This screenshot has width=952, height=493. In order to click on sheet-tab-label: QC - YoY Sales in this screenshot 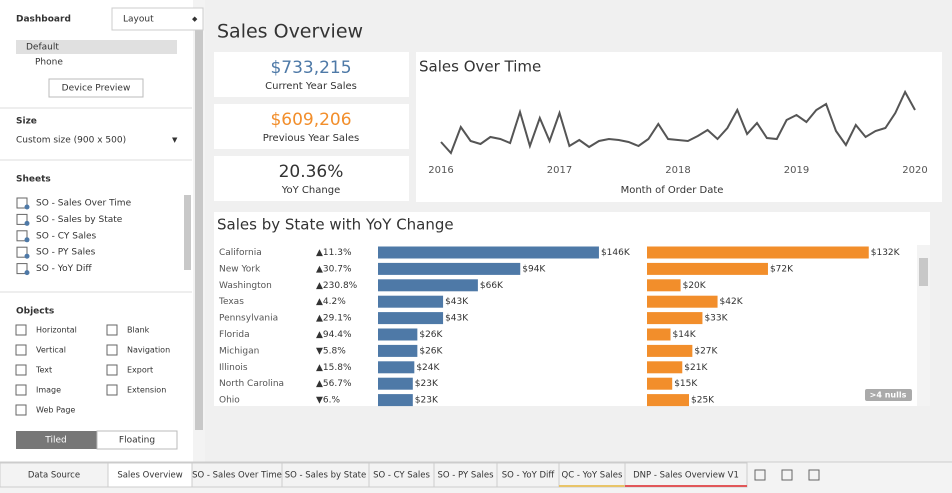, I will do `click(592, 476)`.